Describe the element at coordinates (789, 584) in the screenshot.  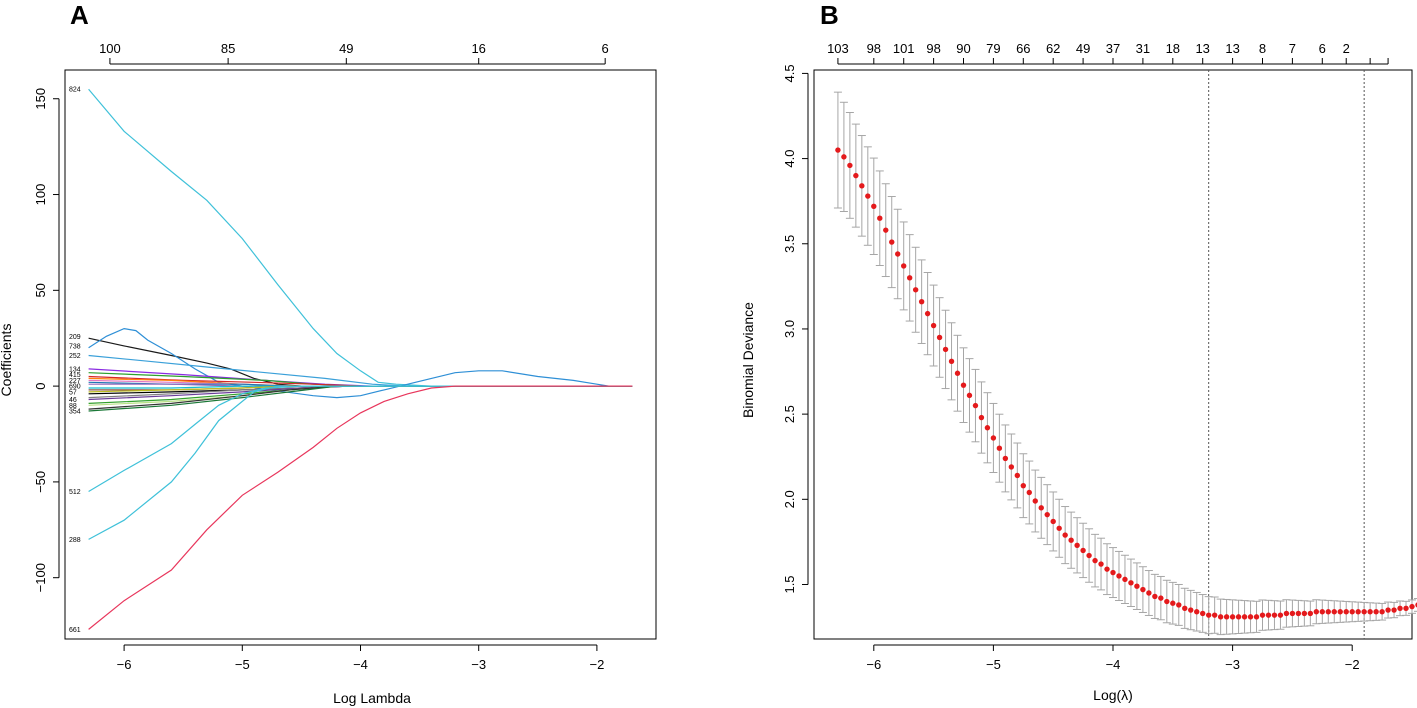
I see `b-y-tick-label: 1.5` at that location.